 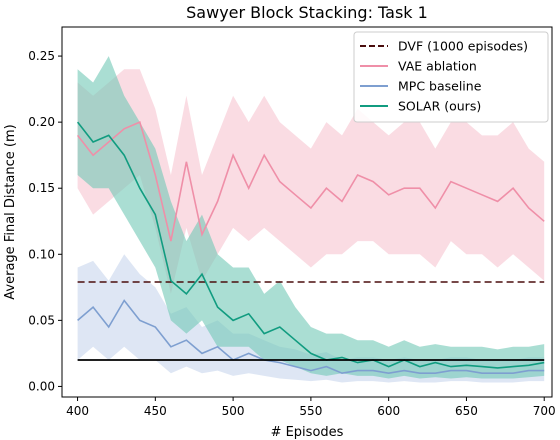 What do you see at coordinates (440, 86) in the screenshot?
I see `legend-label-mpc-baseline: MPC baseline` at bounding box center [440, 86].